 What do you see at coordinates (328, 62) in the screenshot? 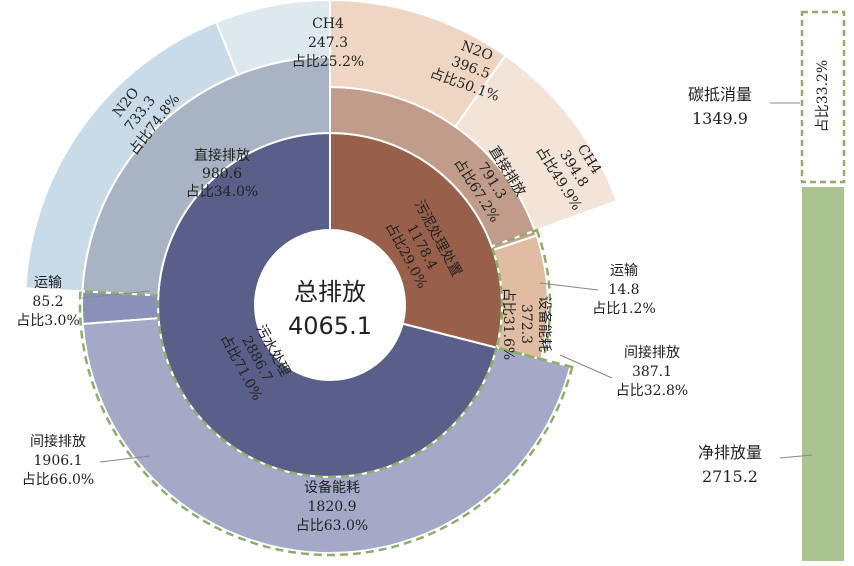
I see `label-ww-ch4-percent: 占比25.2%` at bounding box center [328, 62].